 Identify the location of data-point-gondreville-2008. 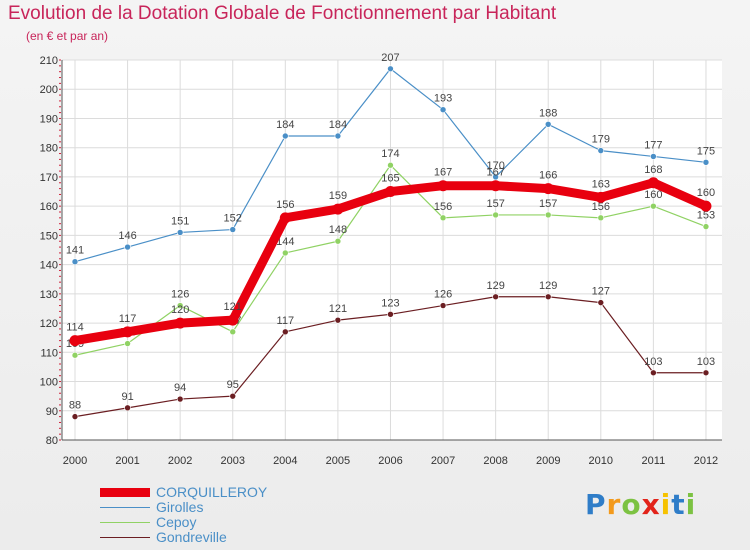
(495, 297).